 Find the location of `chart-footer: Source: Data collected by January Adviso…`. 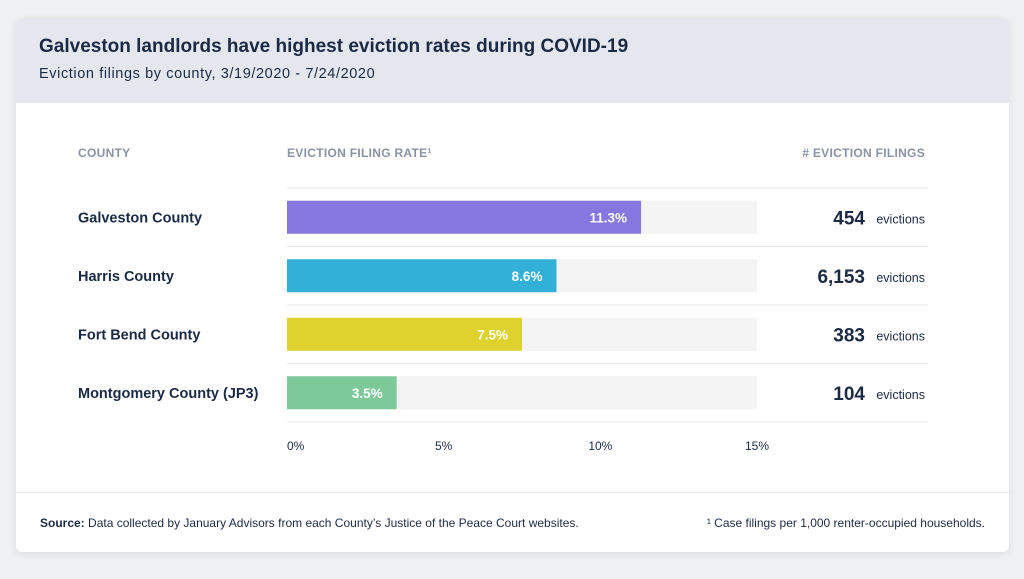

chart-footer: Source: Data collected by January Adviso… is located at coordinates (512, 522).